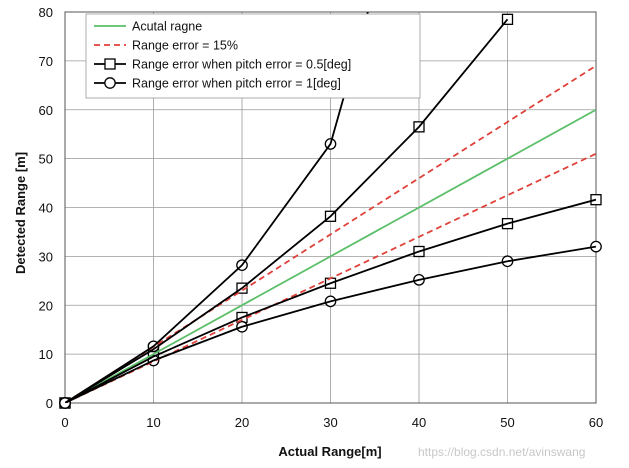 The height and width of the screenshot is (468, 629). I want to click on legend-label-1: Range error = 15%, so click(185, 46).